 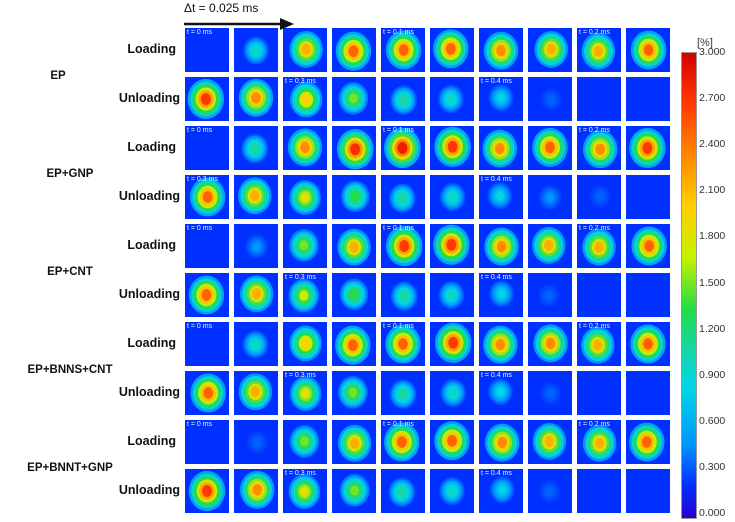 I want to click on colorbar-tick-label: 1.200, so click(x=712, y=328).